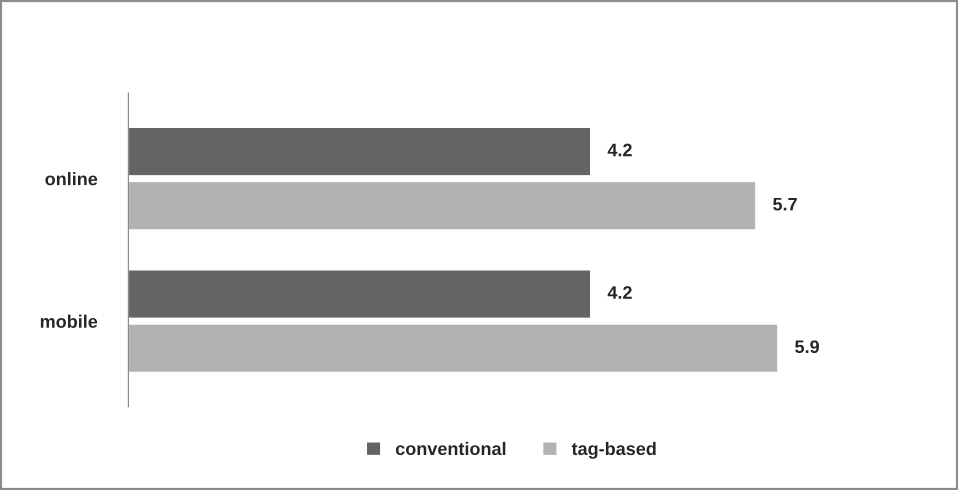 This screenshot has height=490, width=958. I want to click on y-tick-label: online, so click(71, 179).